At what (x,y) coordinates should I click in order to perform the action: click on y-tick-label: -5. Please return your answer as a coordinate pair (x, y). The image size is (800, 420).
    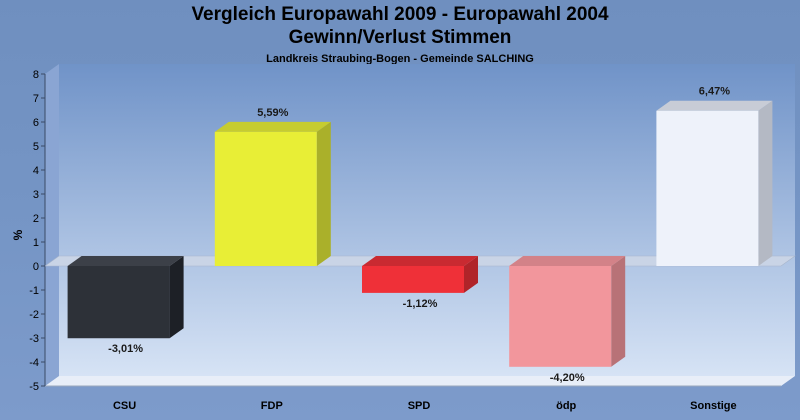
    Looking at the image, I should click on (34, 387).